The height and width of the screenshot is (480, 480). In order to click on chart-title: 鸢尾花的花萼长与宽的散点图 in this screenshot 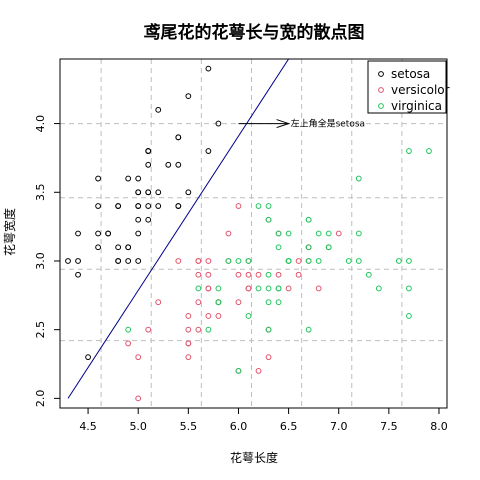, I will do `click(254, 32)`.